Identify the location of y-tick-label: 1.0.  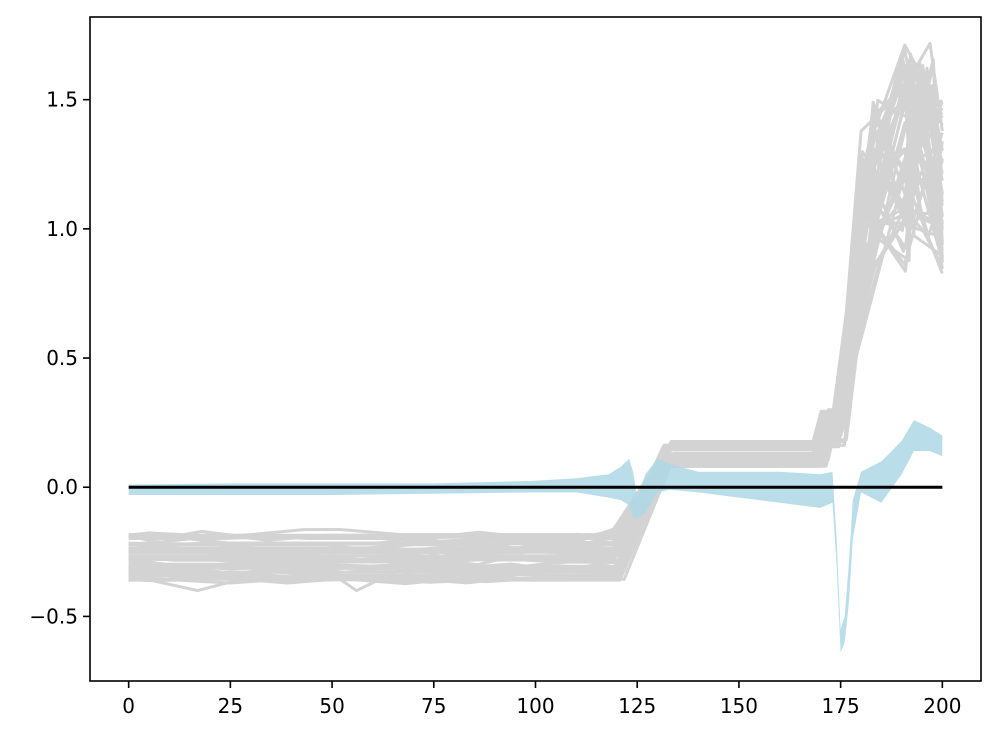
(62, 229).